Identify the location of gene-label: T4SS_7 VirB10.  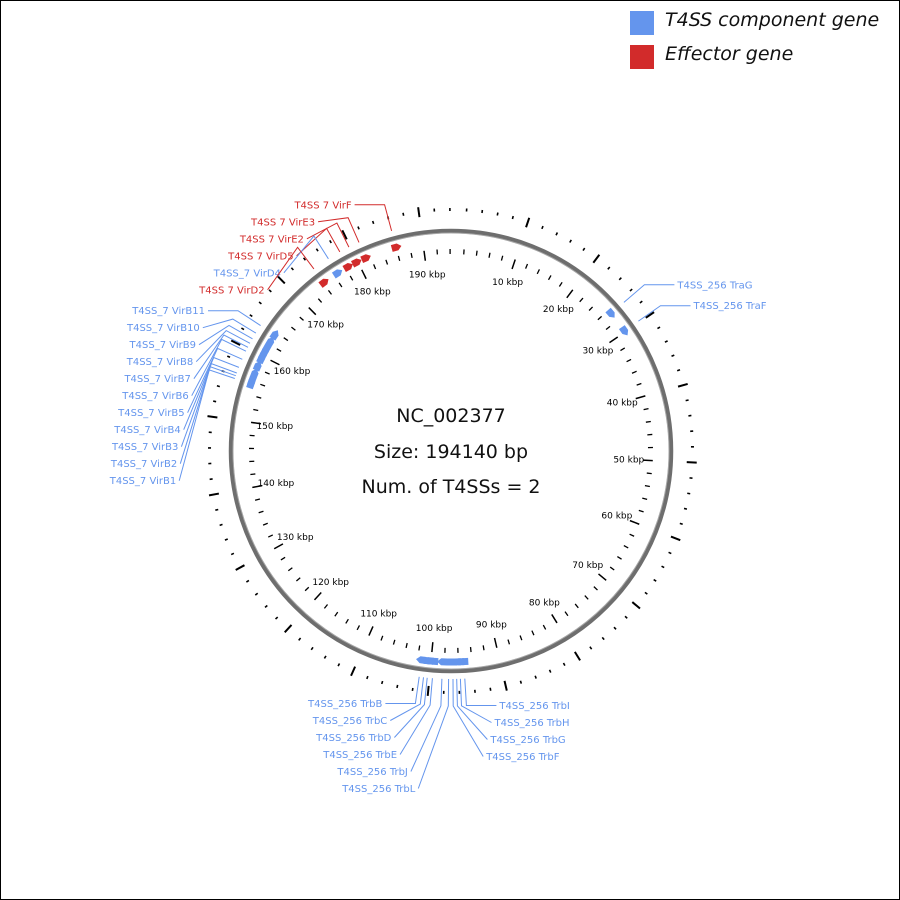
(163, 328).